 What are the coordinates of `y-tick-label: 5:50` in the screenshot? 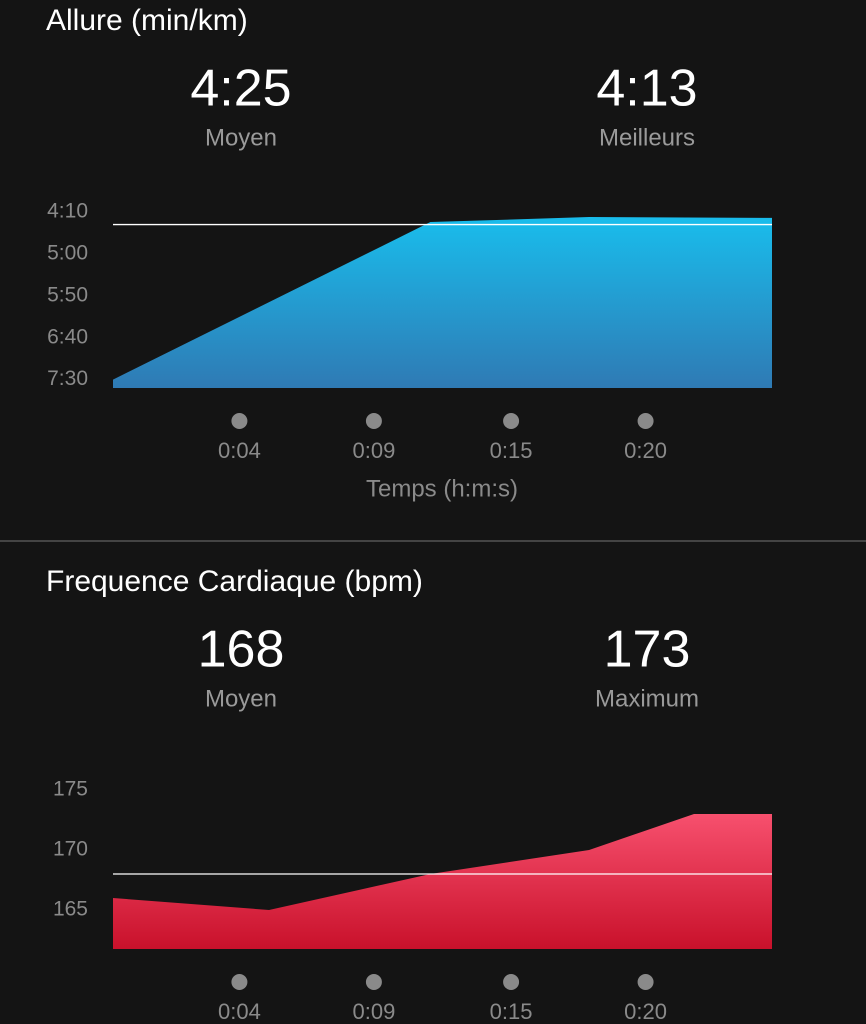 It's located at (67, 294).